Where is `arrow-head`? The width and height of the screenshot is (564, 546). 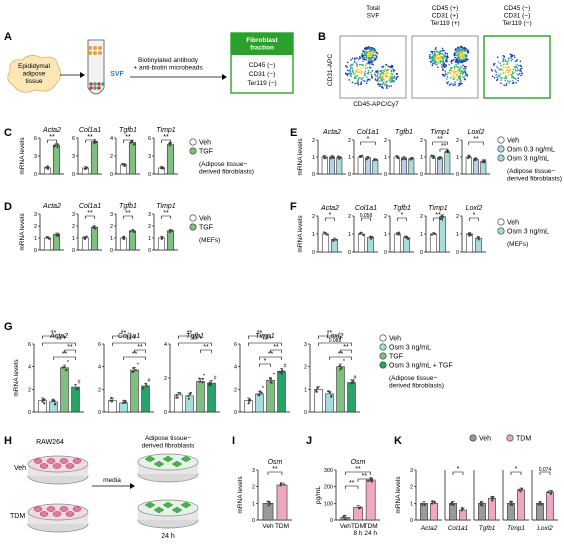
arrow-head is located at coordinates (82, 75).